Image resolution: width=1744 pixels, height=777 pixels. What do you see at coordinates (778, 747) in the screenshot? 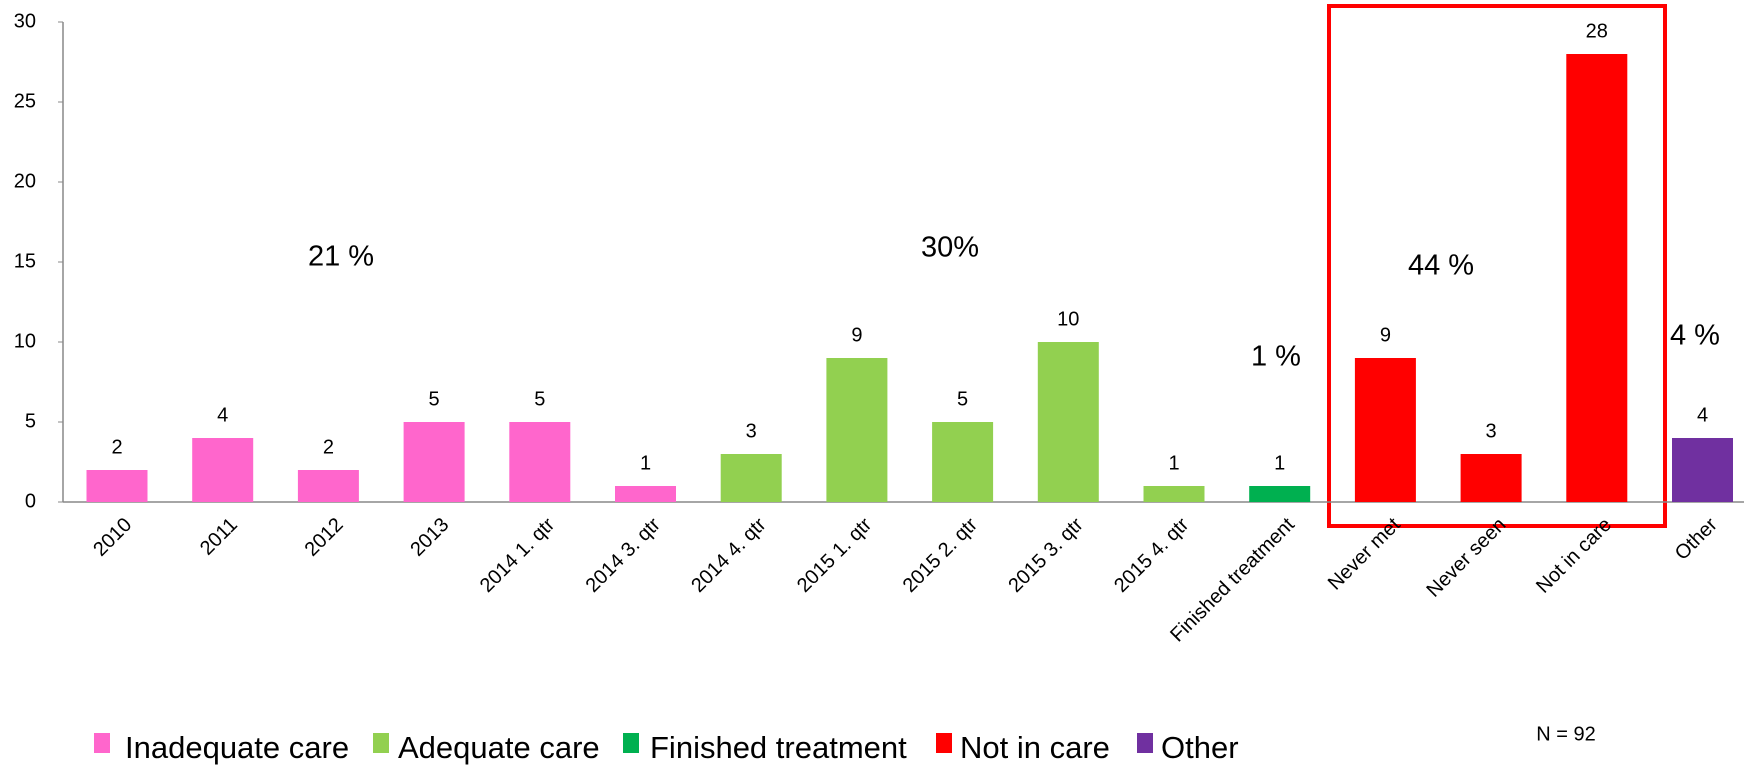
I see `legend-label: Finished treatment` at bounding box center [778, 747].